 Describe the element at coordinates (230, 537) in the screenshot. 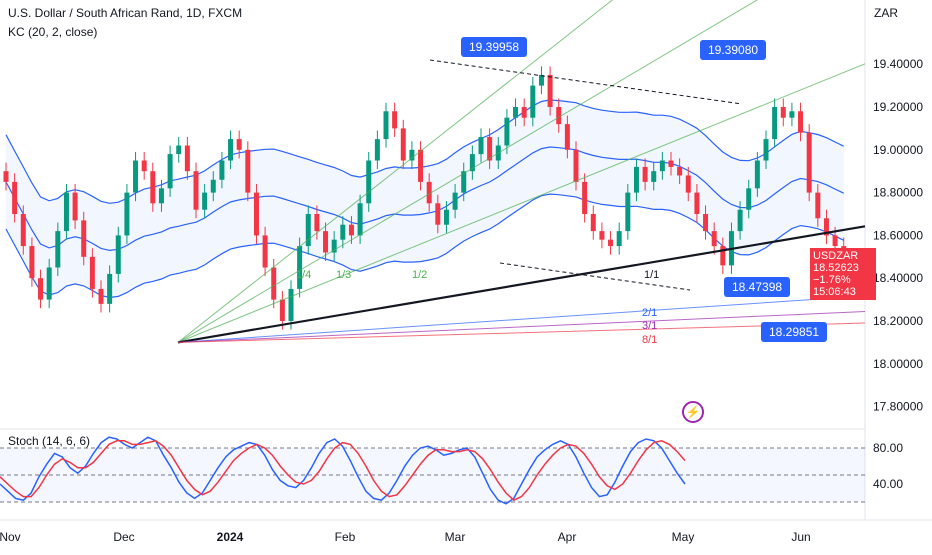

I see `time-tick-label: 2024` at that location.